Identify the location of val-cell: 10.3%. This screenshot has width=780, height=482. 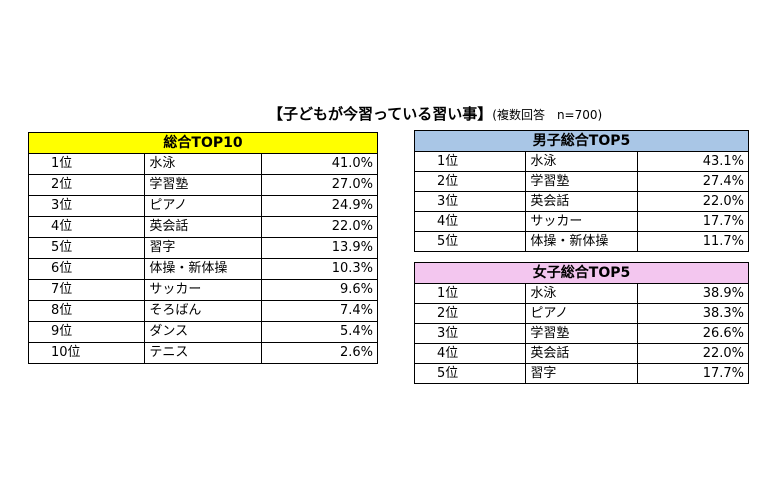
(319, 269).